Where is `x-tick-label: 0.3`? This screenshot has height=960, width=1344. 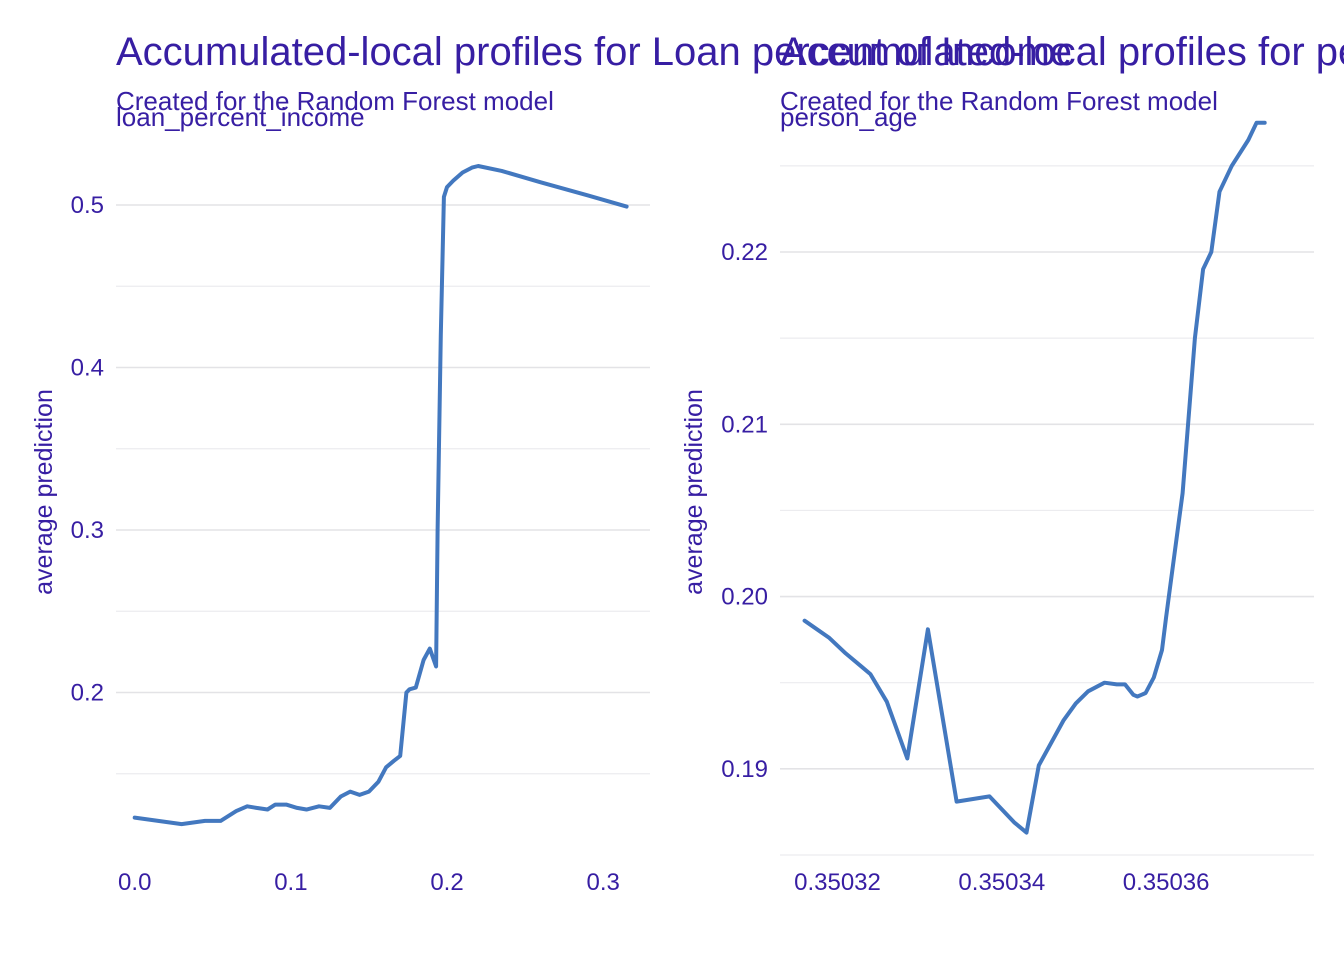 x-tick-label: 0.3 is located at coordinates (602, 882).